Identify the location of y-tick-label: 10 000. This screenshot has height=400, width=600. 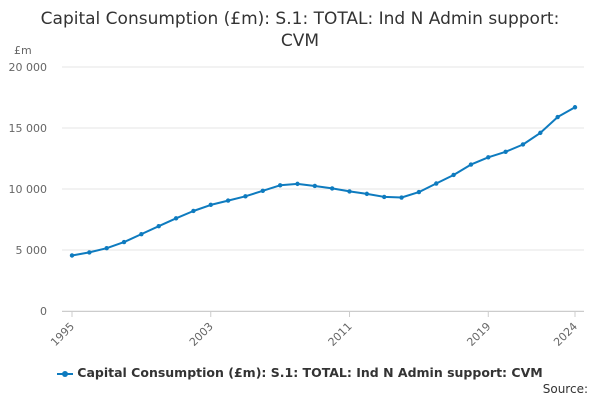
(28, 189).